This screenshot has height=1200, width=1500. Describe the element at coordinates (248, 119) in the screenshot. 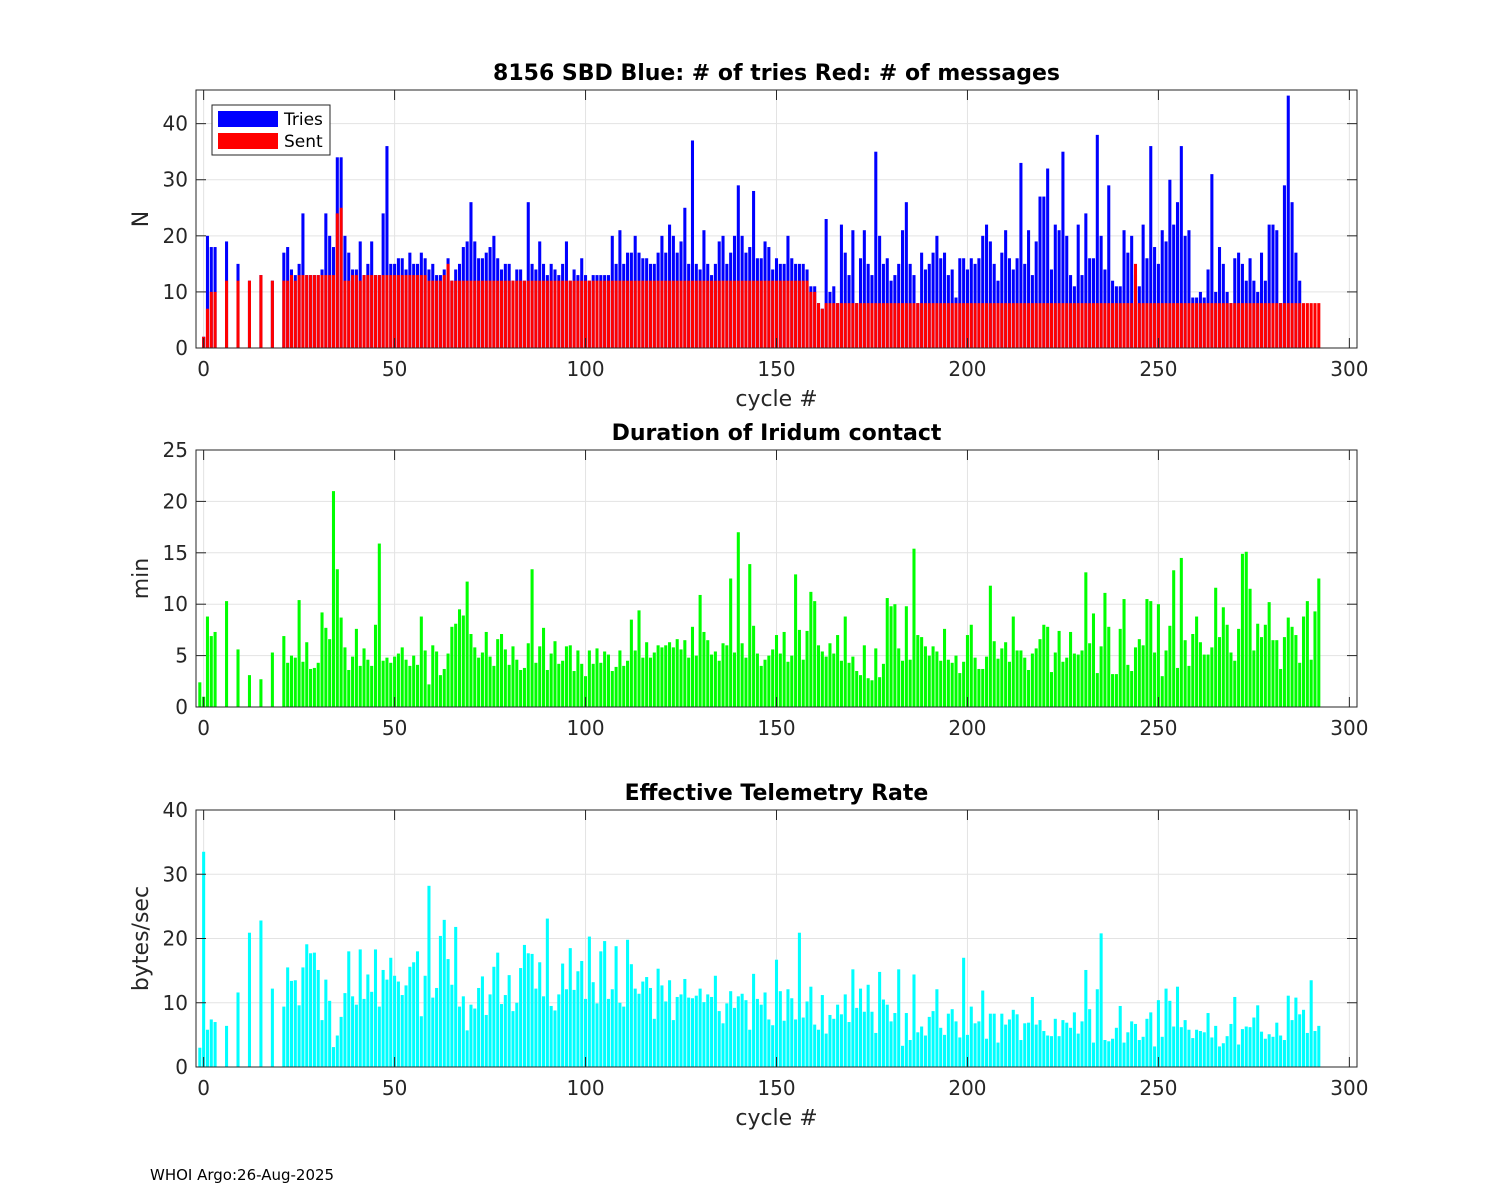

I see `legend-swatch-tries` at that location.